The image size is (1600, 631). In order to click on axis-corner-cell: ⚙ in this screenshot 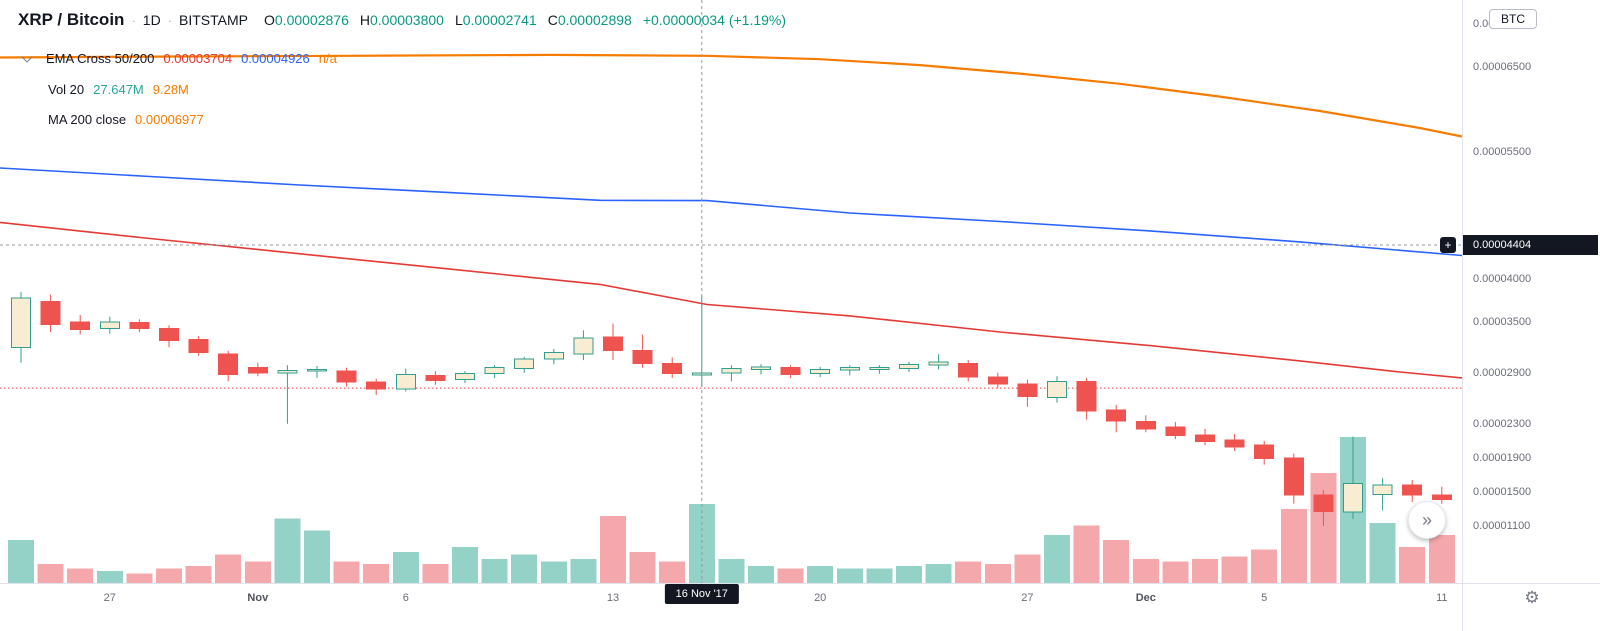, I will do `click(1531, 607)`.